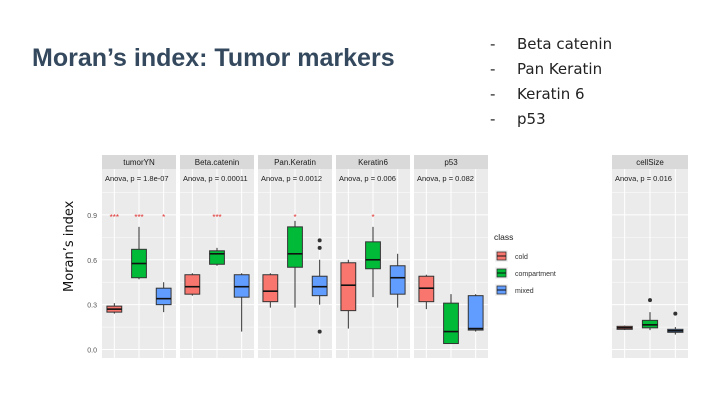 The image size is (720, 405). I want to click on facet-title: tumorYN, so click(139, 162).